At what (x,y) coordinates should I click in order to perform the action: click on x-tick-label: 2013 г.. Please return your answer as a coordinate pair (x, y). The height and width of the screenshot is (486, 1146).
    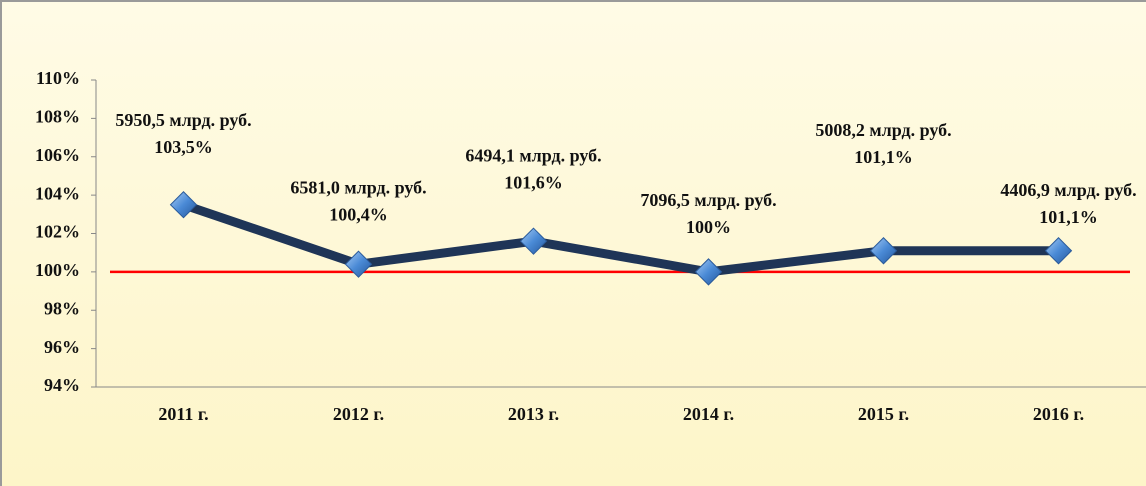
    Looking at the image, I should click on (533, 414).